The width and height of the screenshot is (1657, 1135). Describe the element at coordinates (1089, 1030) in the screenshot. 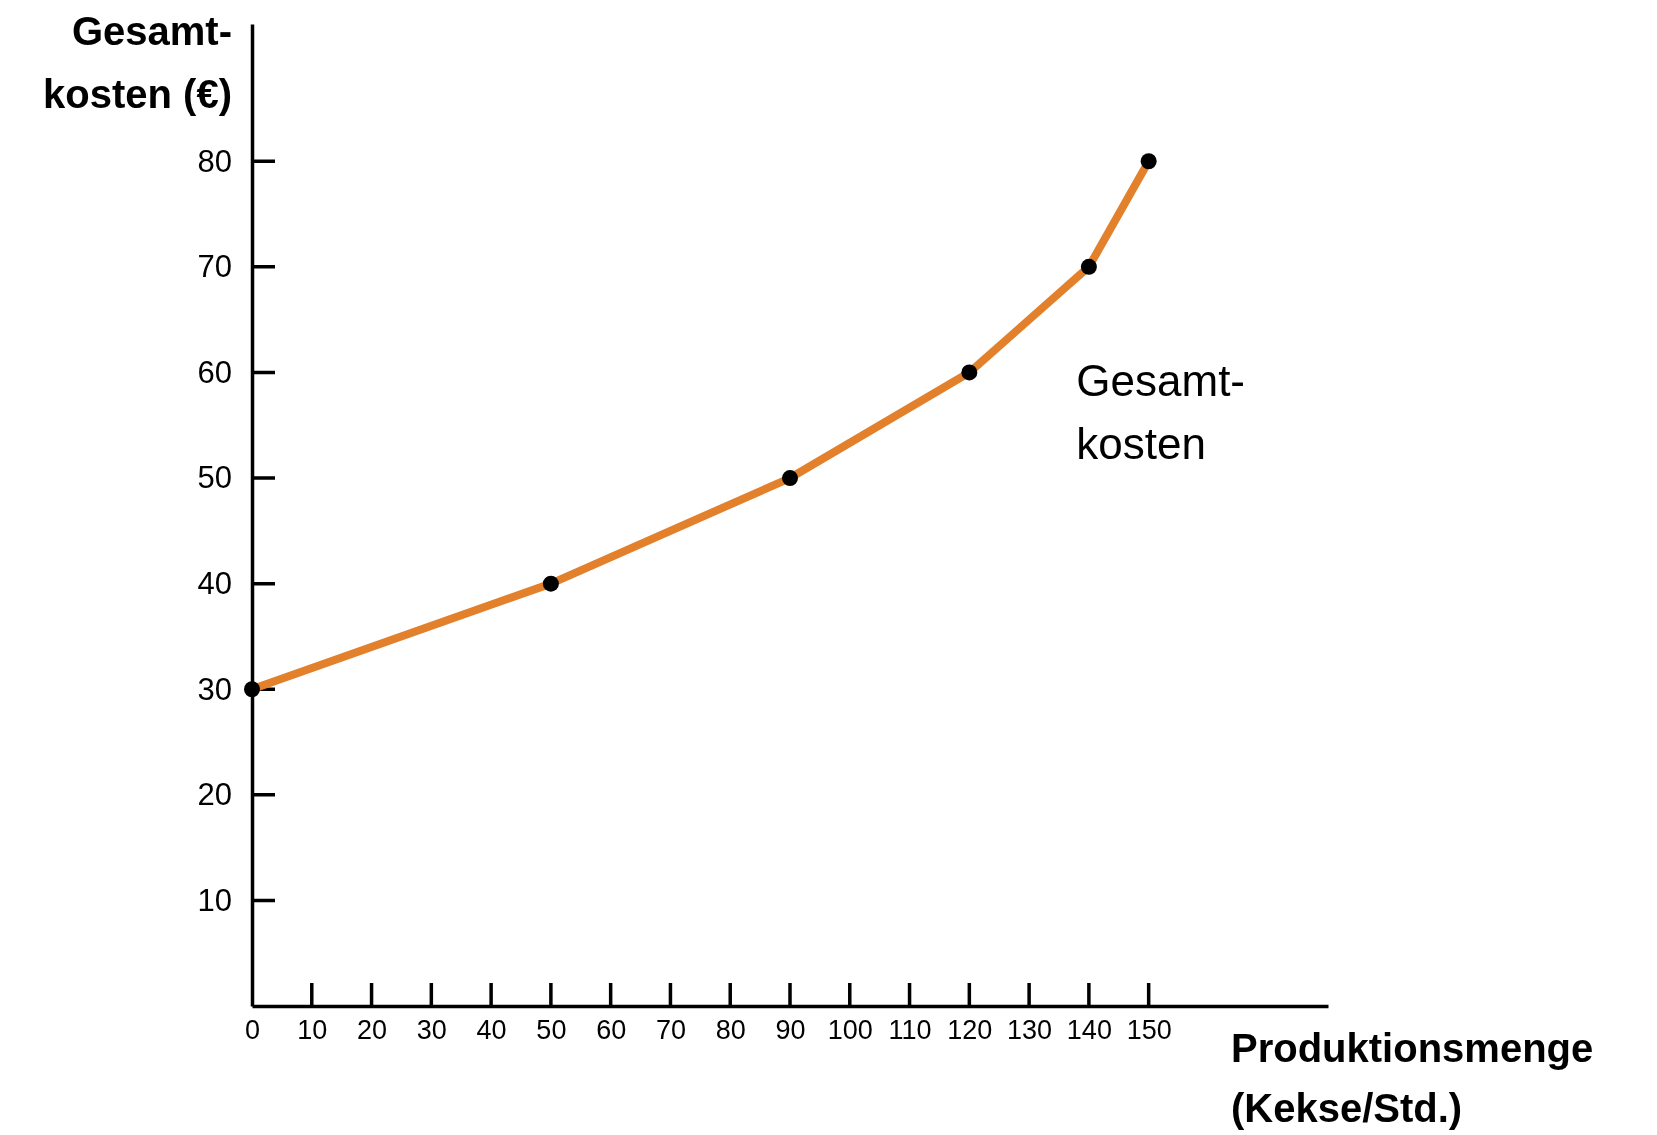

I see `x-tick-label: 140` at that location.